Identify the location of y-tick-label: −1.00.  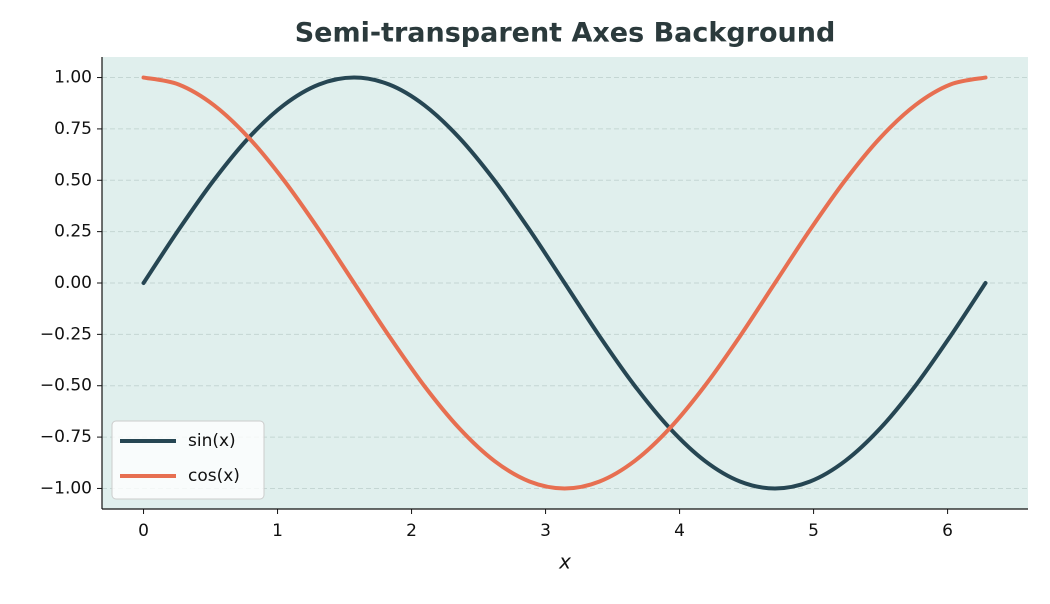
(66, 488).